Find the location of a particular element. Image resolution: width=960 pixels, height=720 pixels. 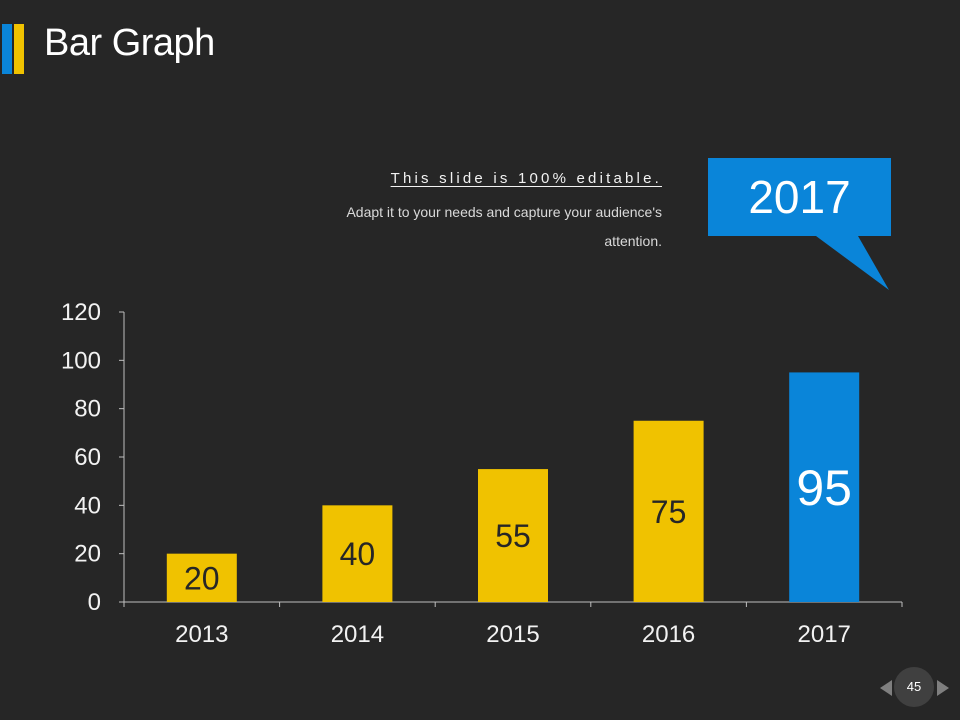

bar-value-label: 20 is located at coordinates (202, 578).